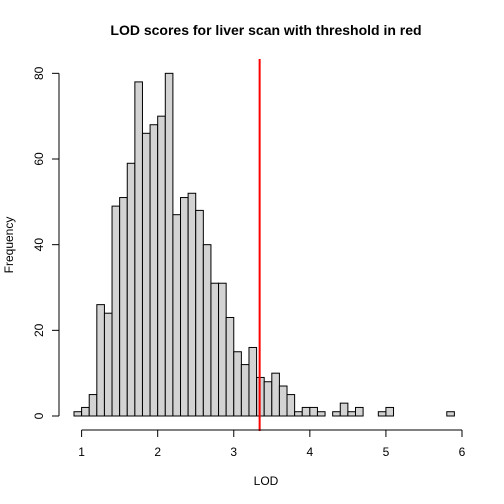  Describe the element at coordinates (157, 452) in the screenshot. I see `x-tick-label: 2` at that location.